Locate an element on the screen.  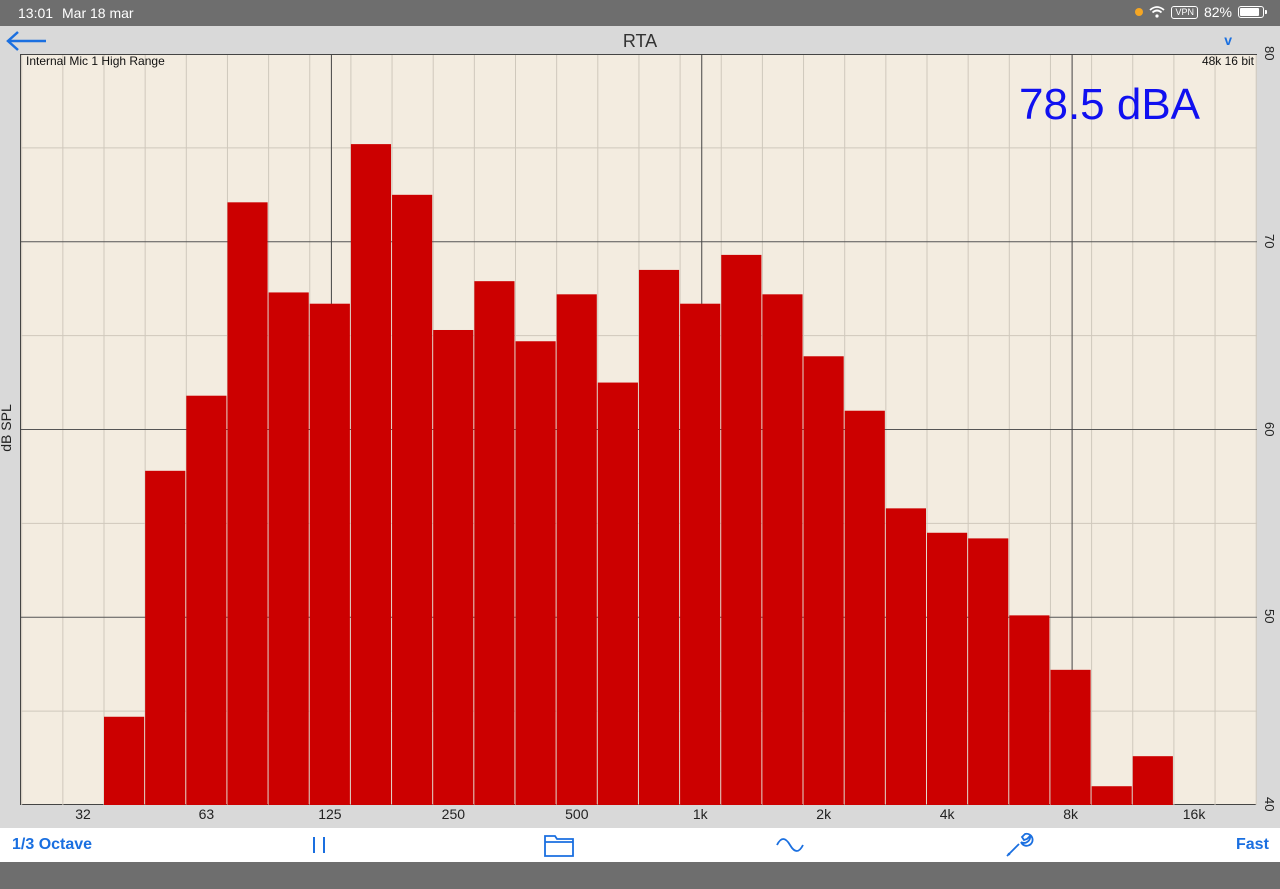
x-tick-label: 16k is located at coordinates (1194, 814).